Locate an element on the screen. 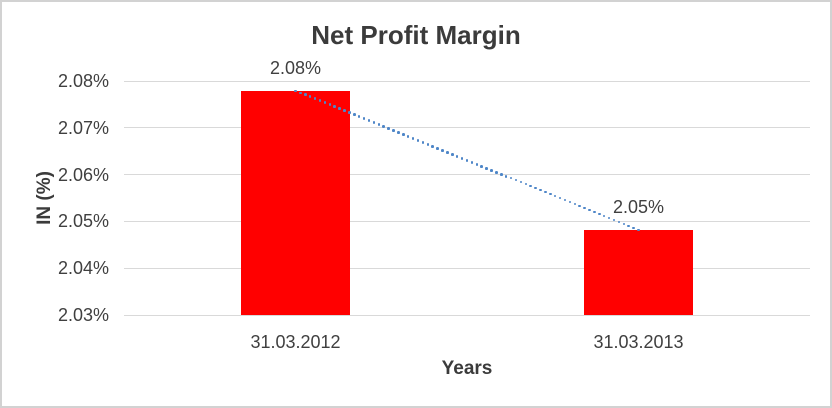  bar-31.03.2012 is located at coordinates (295, 202).